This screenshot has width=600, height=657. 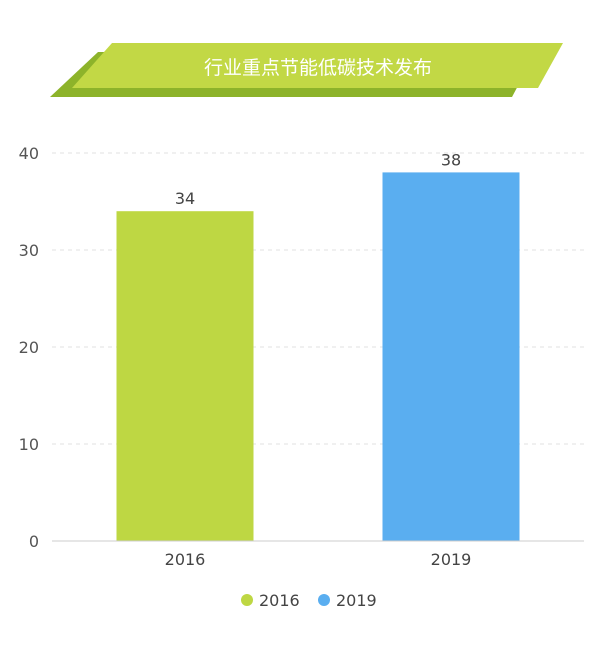 I want to click on y-axis-ticks: 0 10 20 30 40, so click(x=29, y=347).